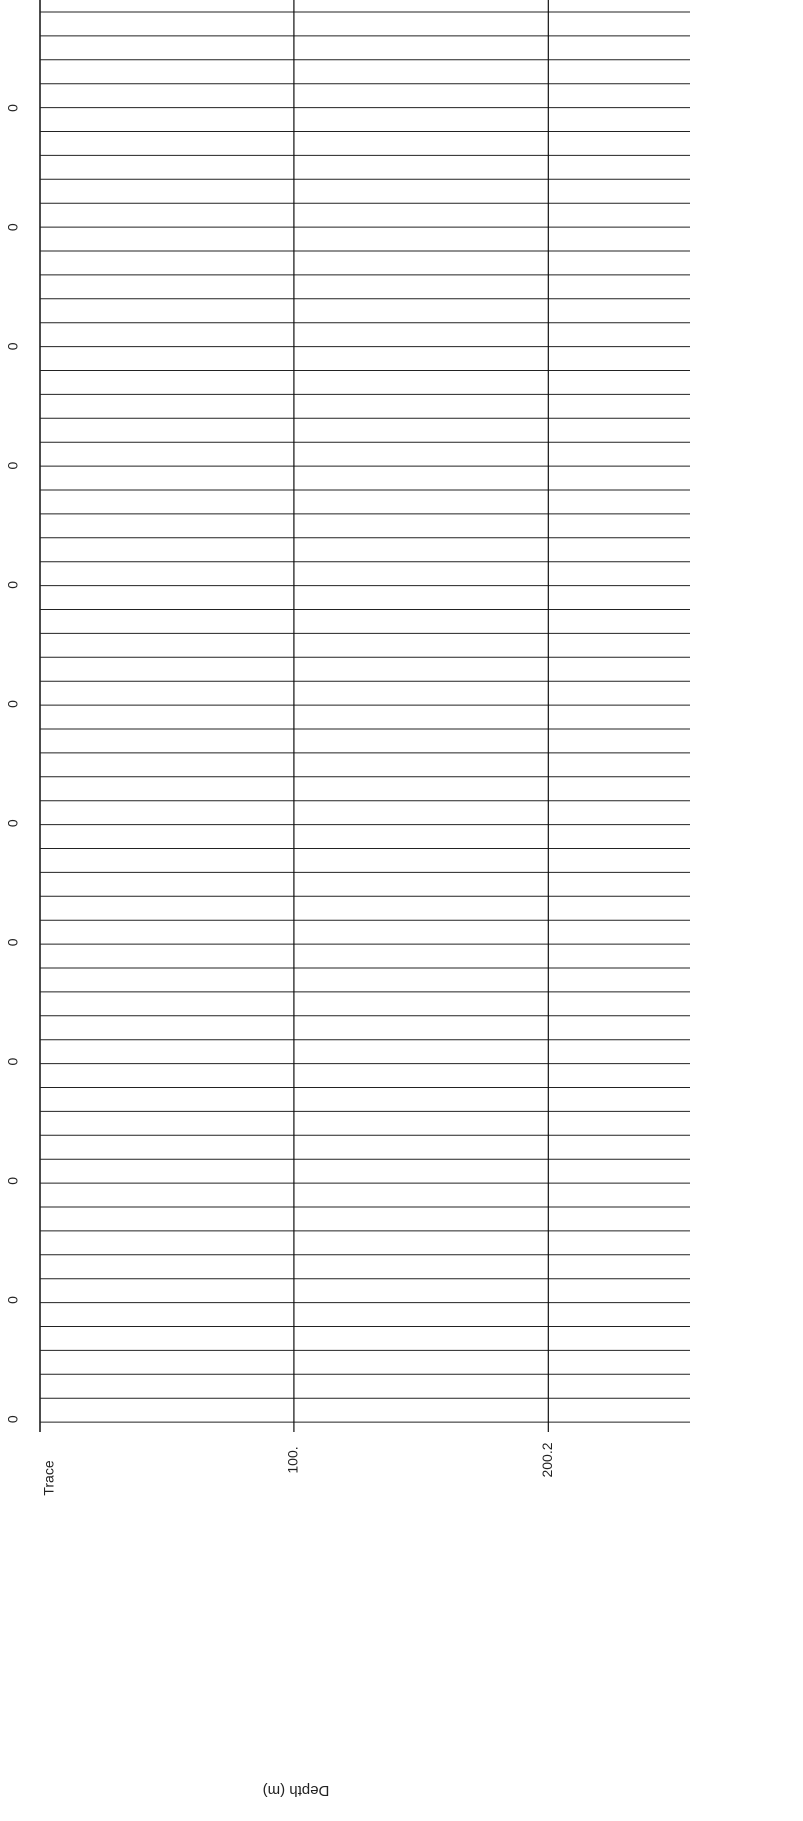  What do you see at coordinates (49, 1477) in the screenshot?
I see `y-axis-label: Trace` at bounding box center [49, 1477].